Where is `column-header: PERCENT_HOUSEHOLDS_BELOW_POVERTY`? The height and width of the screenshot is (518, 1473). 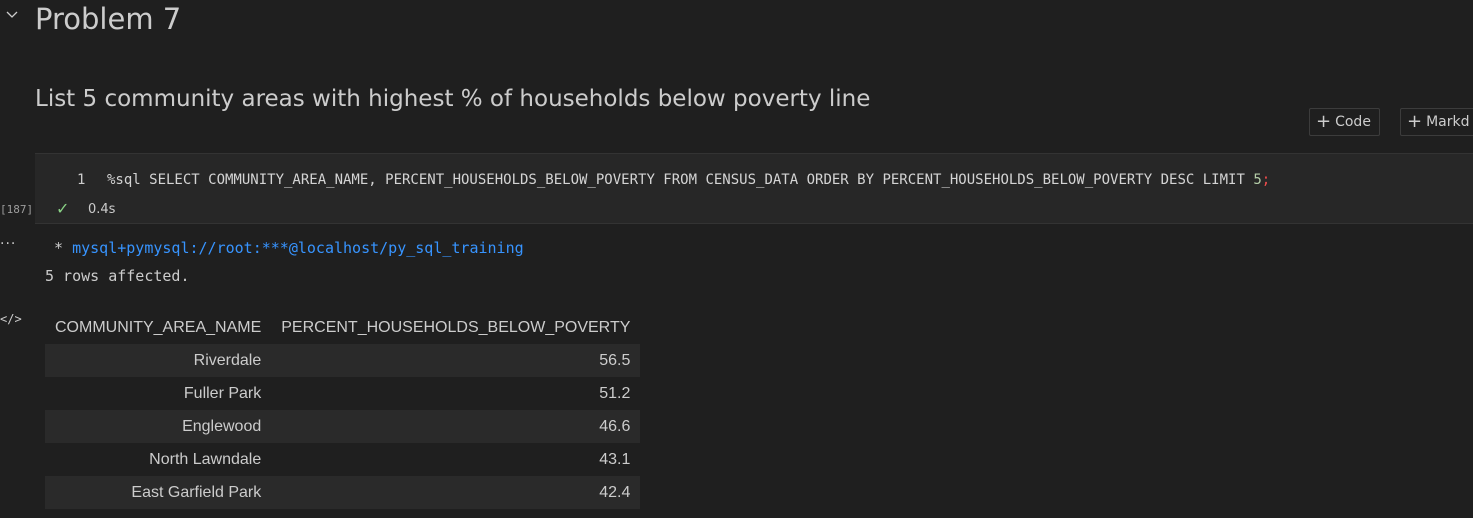 column-header: PERCENT_HOUSEHOLDS_BELOW_POVERTY is located at coordinates (456, 327).